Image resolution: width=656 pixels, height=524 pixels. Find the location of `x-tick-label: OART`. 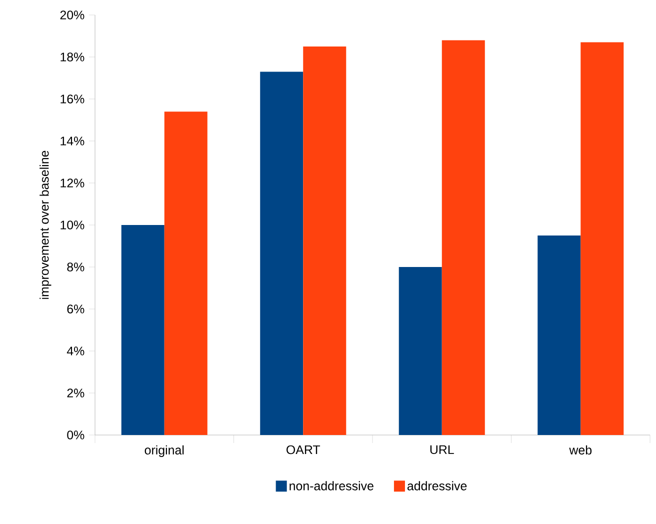

x-tick-label: OART is located at coordinates (303, 449).